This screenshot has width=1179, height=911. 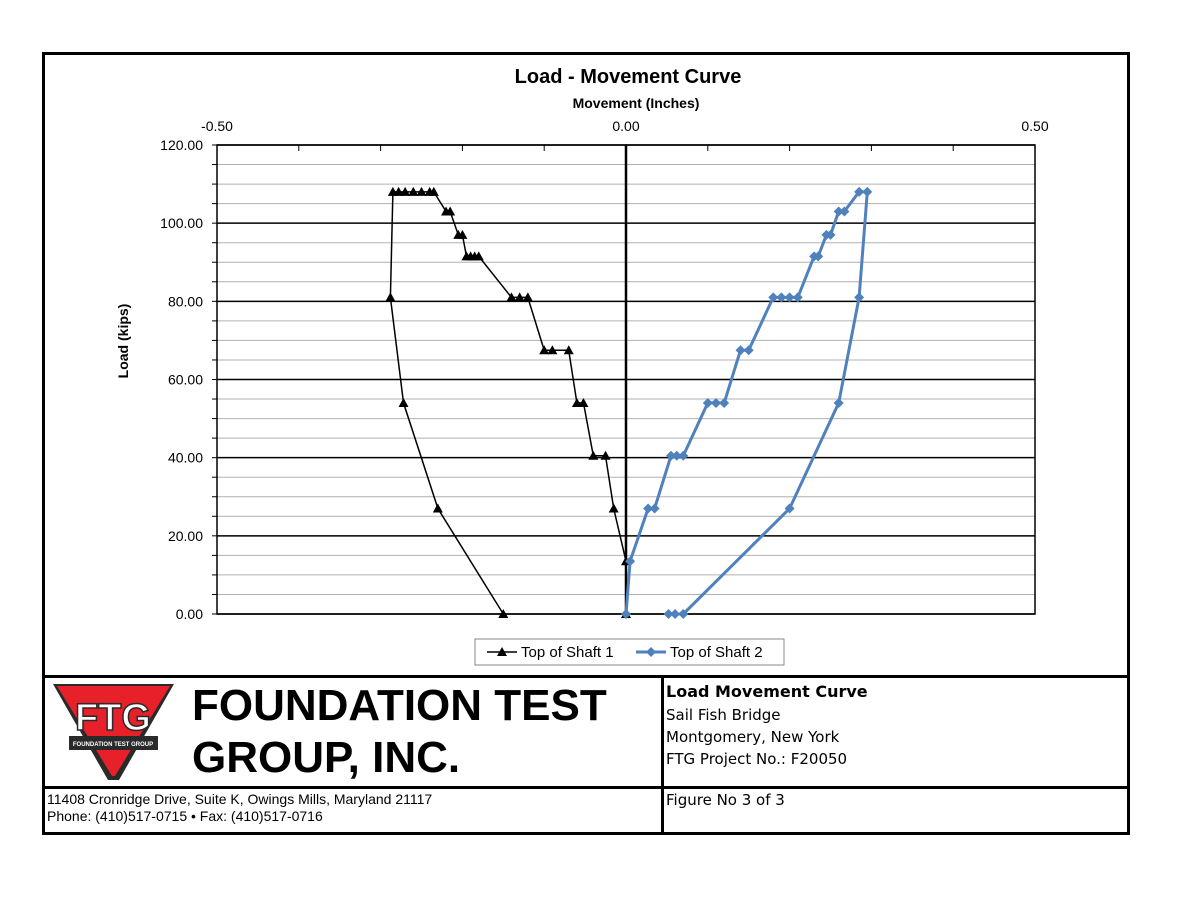 I want to click on chart-title: Load - Movement Curve, so click(x=628, y=77).